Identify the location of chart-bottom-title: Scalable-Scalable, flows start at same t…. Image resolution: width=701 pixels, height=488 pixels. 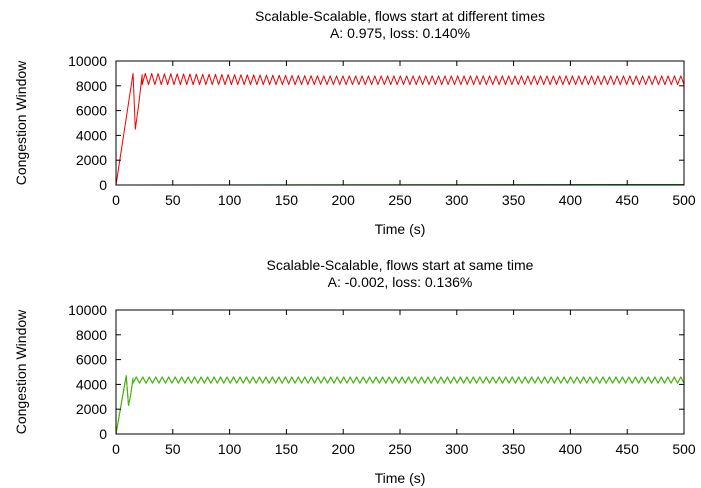
(400, 265).